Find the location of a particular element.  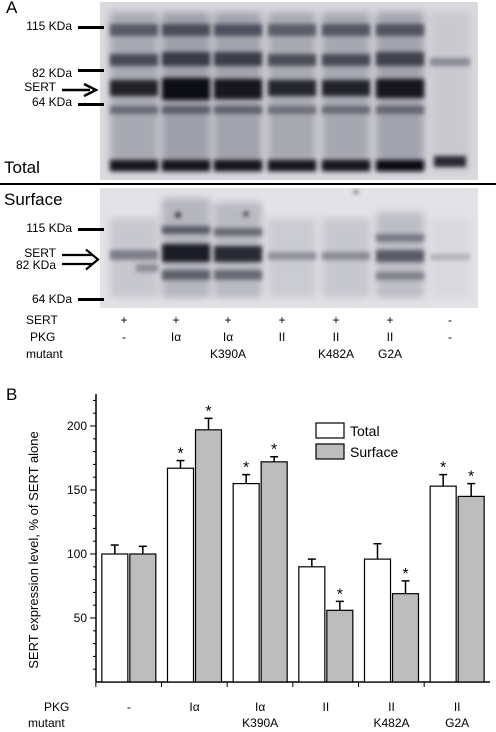

panel-a-letter: A is located at coordinates (12, 8).